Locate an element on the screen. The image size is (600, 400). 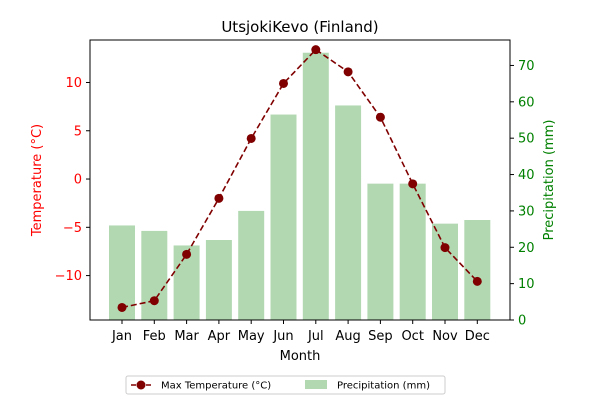
x-tick-label: Jun is located at coordinates (282, 336).